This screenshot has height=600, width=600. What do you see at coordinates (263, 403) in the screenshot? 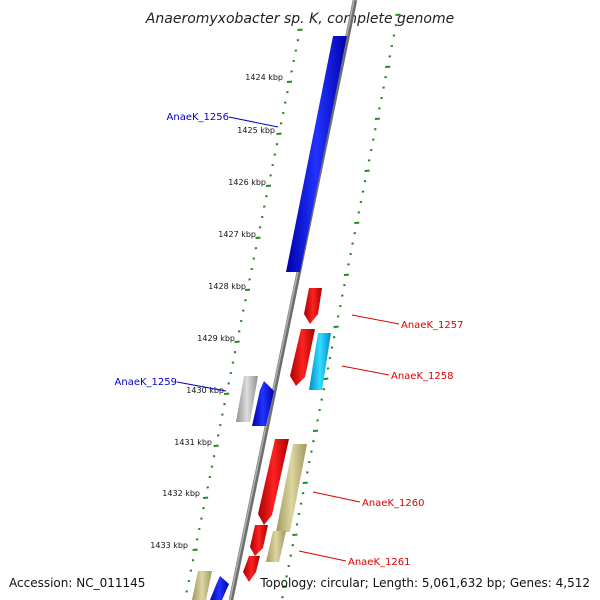
I see `gene-anaek-1259-cds` at bounding box center [263, 403].